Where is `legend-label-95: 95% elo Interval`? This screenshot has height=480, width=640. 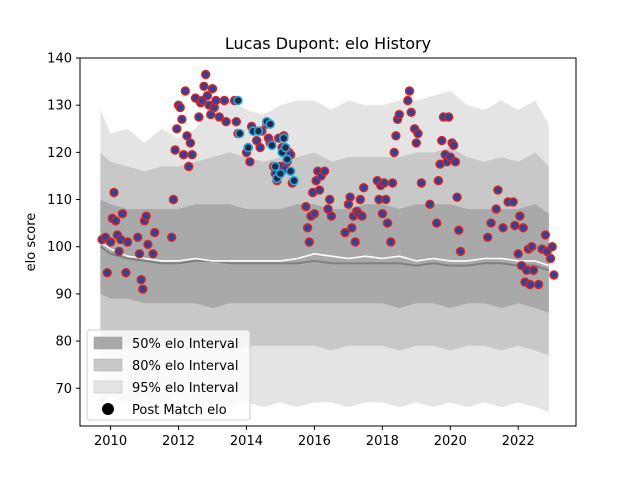 legend-label-95: 95% elo Interval is located at coordinates (185, 388).